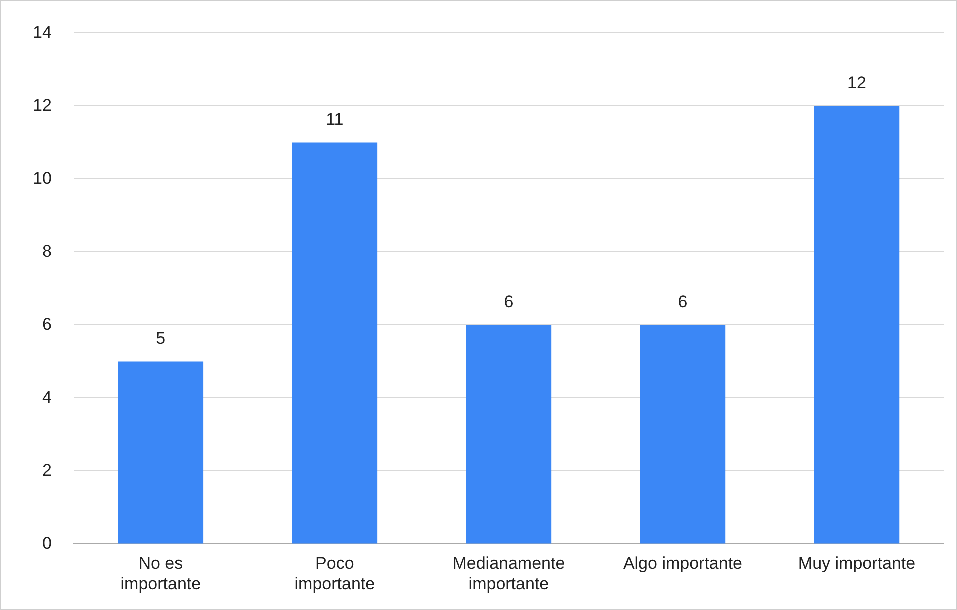 The height and width of the screenshot is (610, 957). I want to click on y-tick-label: 8, so click(47, 251).